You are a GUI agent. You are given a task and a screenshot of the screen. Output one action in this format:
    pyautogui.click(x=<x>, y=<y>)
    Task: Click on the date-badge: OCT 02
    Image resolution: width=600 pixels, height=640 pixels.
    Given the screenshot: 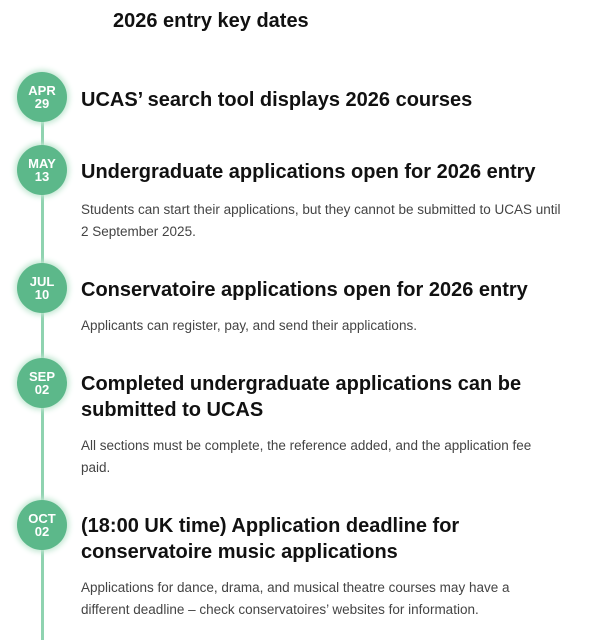 What is the action you would take?
    pyautogui.click(x=42, y=525)
    